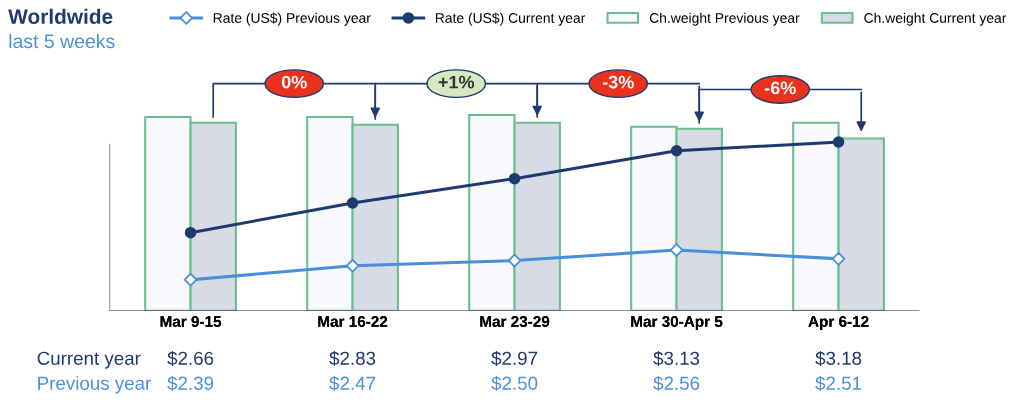 The width and height of the screenshot is (1024, 409). What do you see at coordinates (838, 323) in the screenshot?
I see `x-tick-label: Apr 6-12` at bounding box center [838, 323].